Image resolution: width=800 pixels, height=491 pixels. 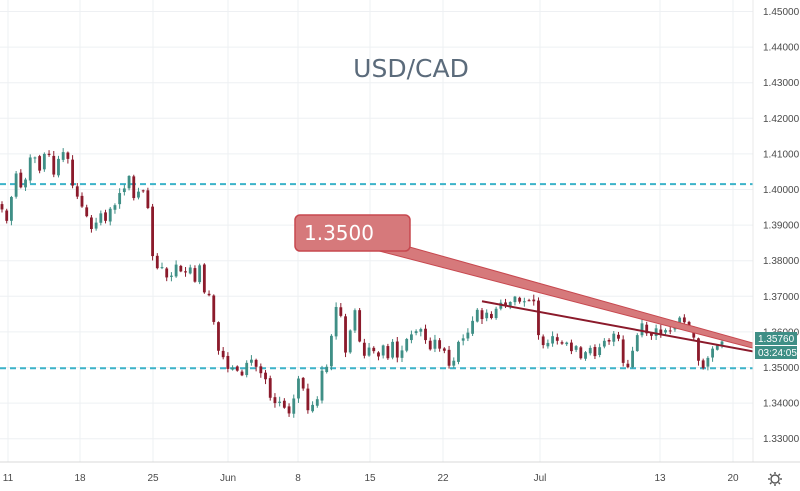 I want to click on x-tick-label: 18, so click(x=80, y=478).